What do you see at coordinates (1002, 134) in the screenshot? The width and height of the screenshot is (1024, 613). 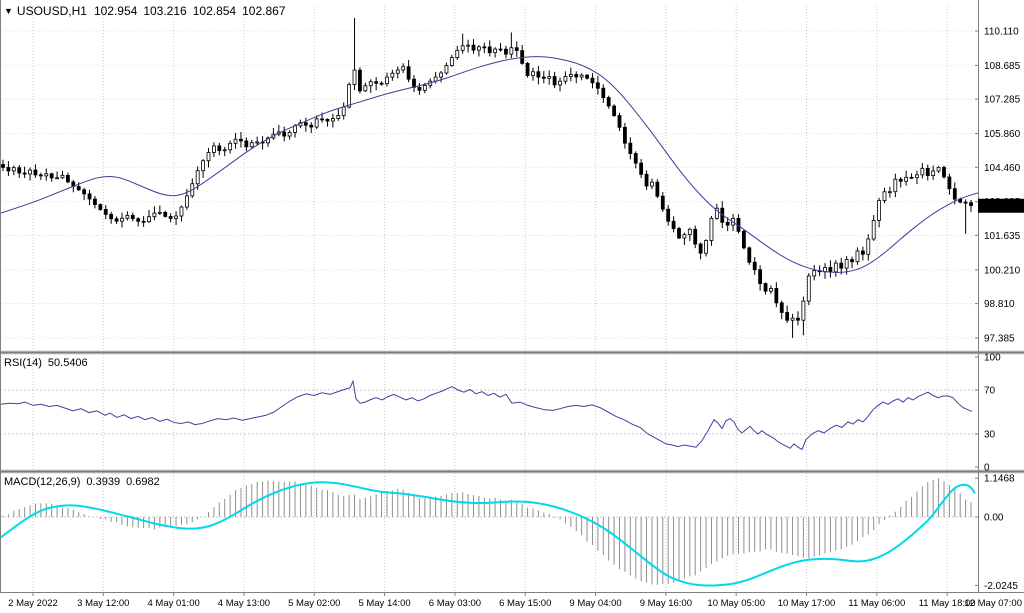 I see `price-axis-label: 105.860` at bounding box center [1002, 134].